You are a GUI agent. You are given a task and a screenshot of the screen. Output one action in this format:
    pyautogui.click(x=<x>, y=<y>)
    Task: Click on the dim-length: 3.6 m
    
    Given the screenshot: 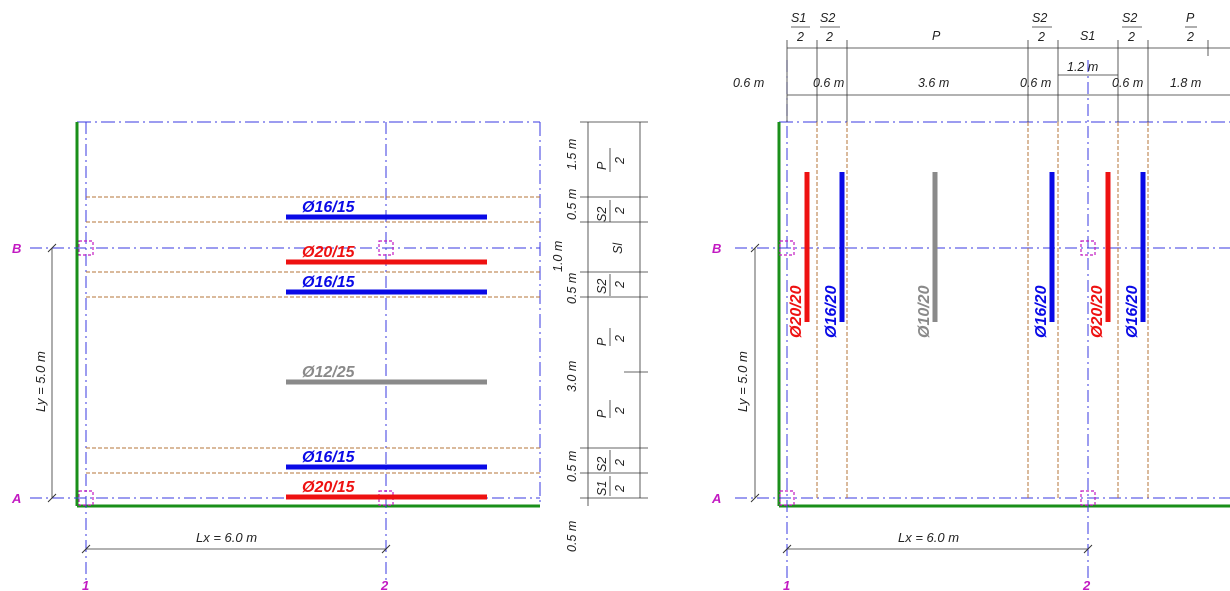 What is the action you would take?
    pyautogui.click(x=933, y=83)
    